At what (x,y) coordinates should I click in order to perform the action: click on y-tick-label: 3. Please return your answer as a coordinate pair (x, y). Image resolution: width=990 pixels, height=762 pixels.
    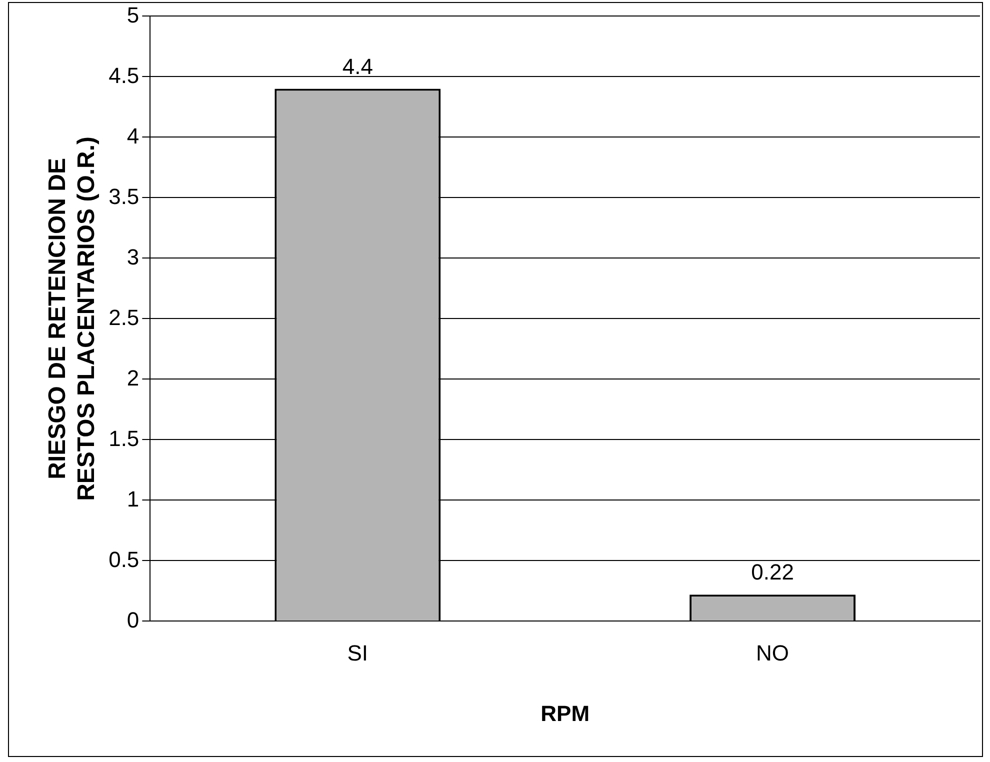
    Looking at the image, I should click on (133, 257).